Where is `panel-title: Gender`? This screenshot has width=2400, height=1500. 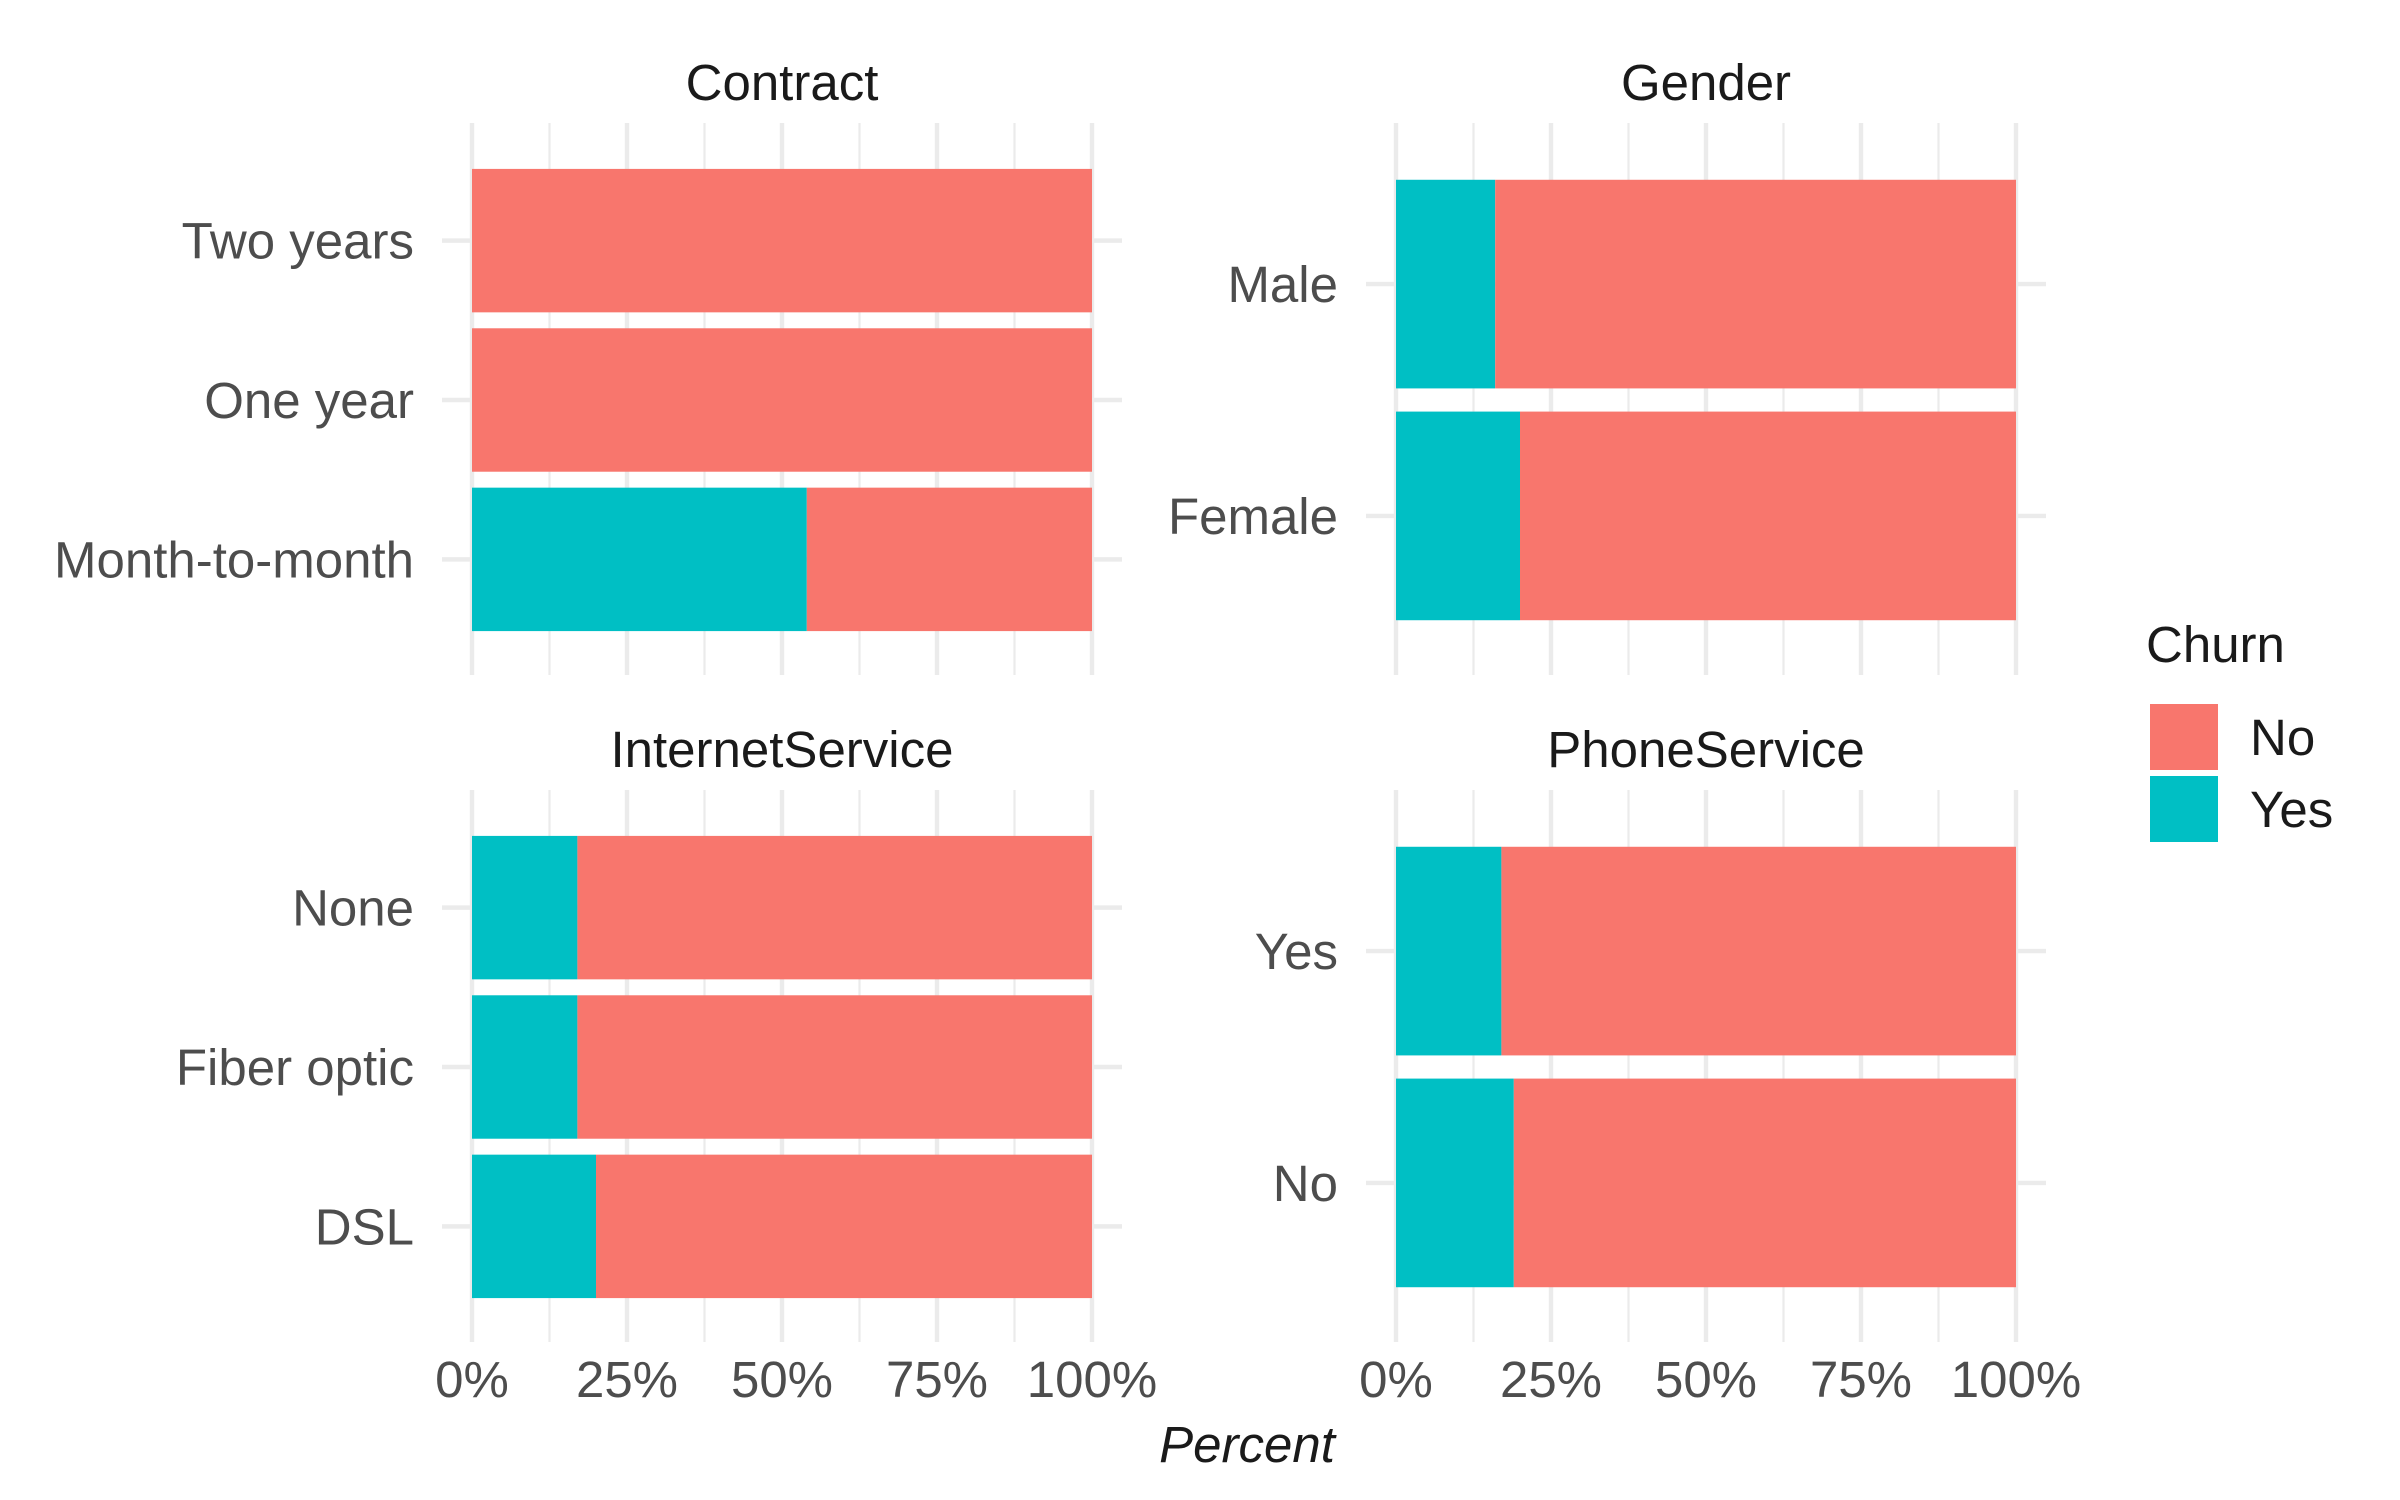
panel-title: Gender is located at coordinates (1706, 82).